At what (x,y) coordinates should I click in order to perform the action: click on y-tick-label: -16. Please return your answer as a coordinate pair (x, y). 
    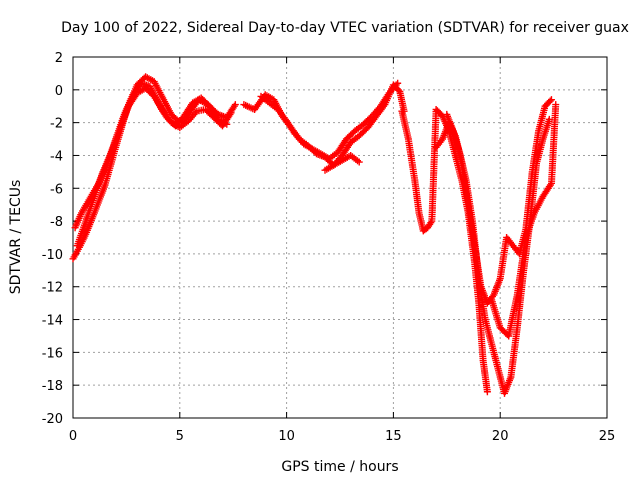
    Looking at the image, I should click on (52, 353).